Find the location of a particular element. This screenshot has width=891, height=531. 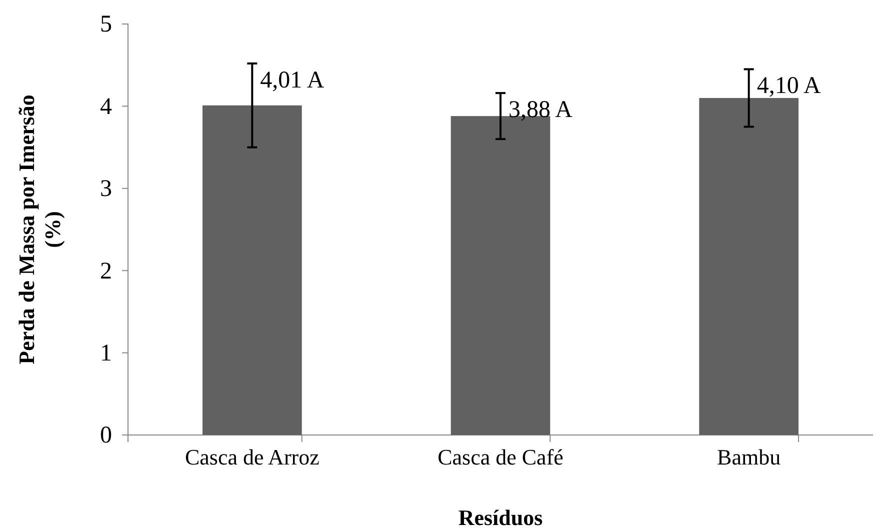

y-tick-label: 1 is located at coordinates (106, 353).